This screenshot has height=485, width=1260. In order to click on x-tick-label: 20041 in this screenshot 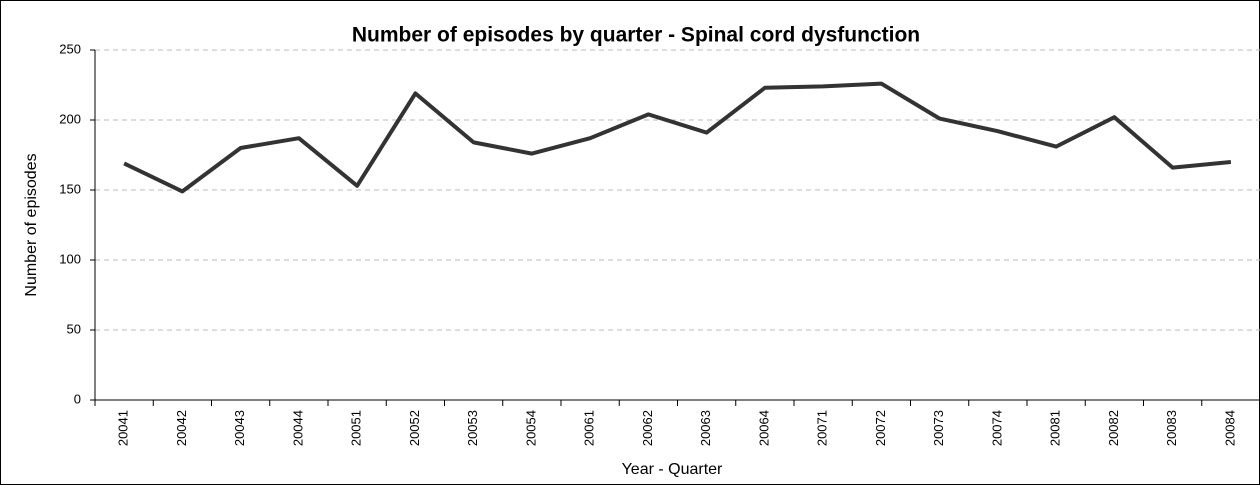, I will do `click(123, 428)`.